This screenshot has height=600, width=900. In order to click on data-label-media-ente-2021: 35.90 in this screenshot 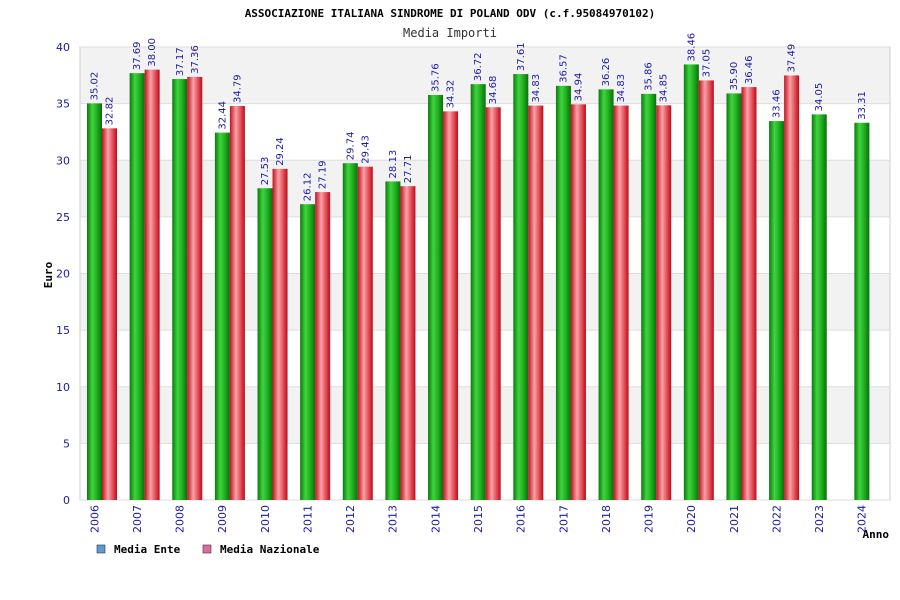, I will do `click(734, 76)`.